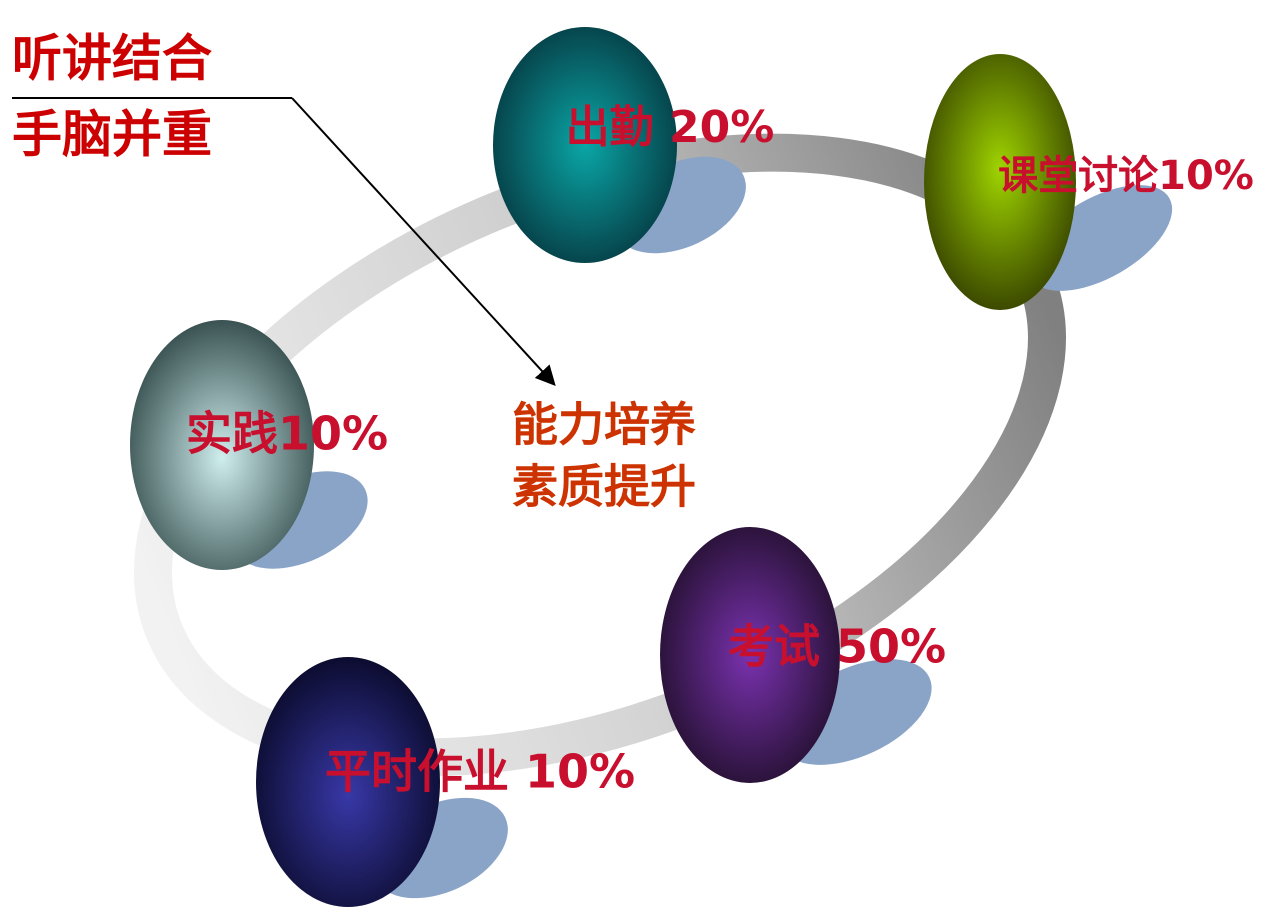 The height and width of the screenshot is (909, 1280). I want to click on center-line: 素质提升, so click(604, 487).